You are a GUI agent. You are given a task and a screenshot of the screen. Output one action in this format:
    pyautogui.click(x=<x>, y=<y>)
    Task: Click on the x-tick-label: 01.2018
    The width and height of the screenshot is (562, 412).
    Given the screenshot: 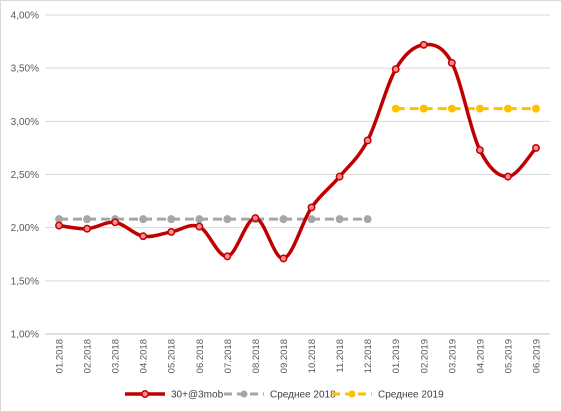 What is the action you would take?
    pyautogui.click(x=60, y=356)
    